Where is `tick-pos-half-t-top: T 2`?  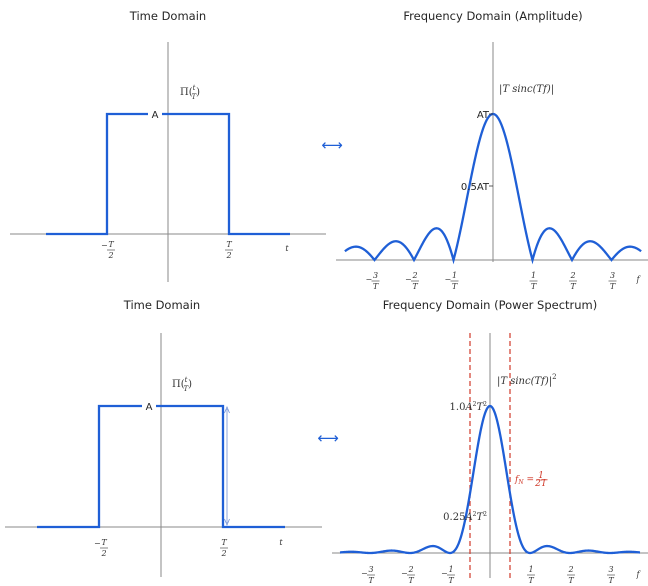
tick-pos-half-t-top: T 2 is located at coordinates (229, 250).